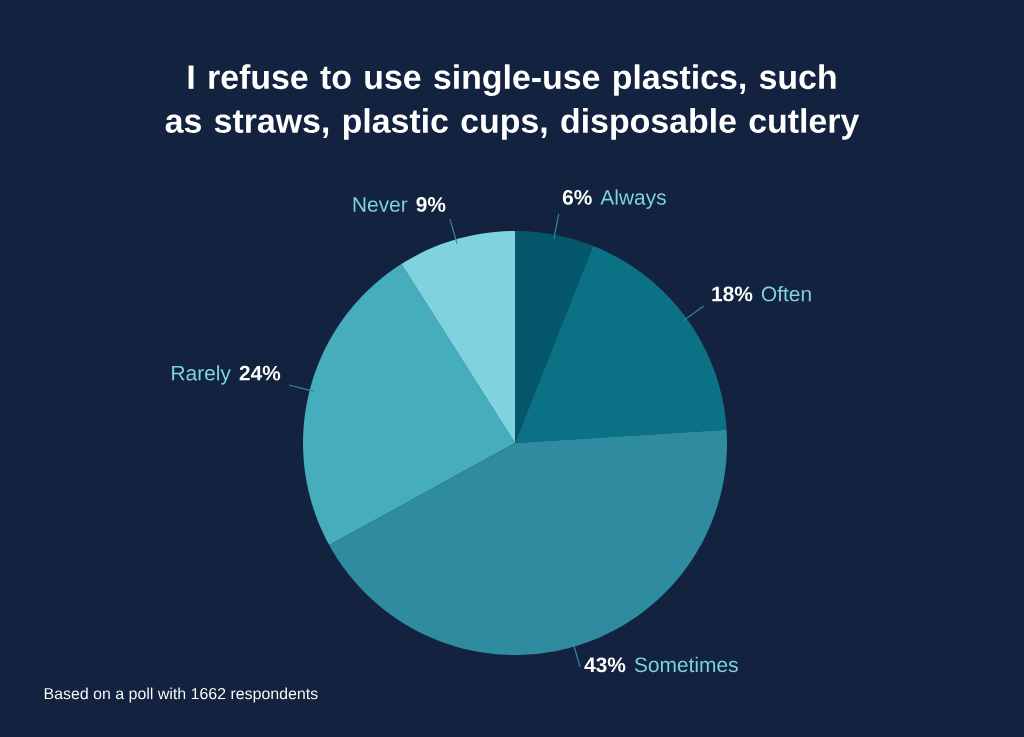  What do you see at coordinates (201, 375) in the screenshot?
I see `slice-label: Rarely` at bounding box center [201, 375].